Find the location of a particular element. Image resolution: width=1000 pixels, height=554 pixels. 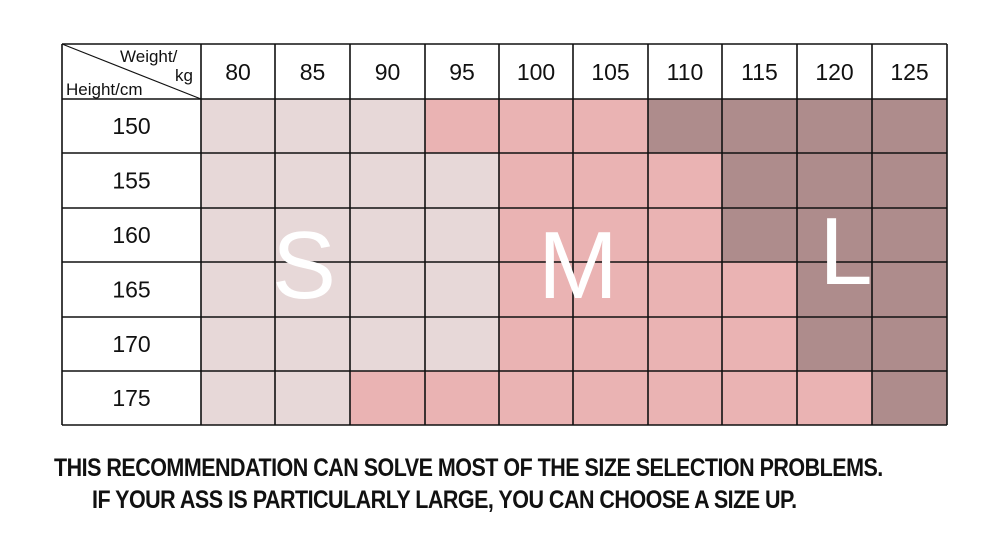

weight-header-95: 95 is located at coordinates (462, 72).